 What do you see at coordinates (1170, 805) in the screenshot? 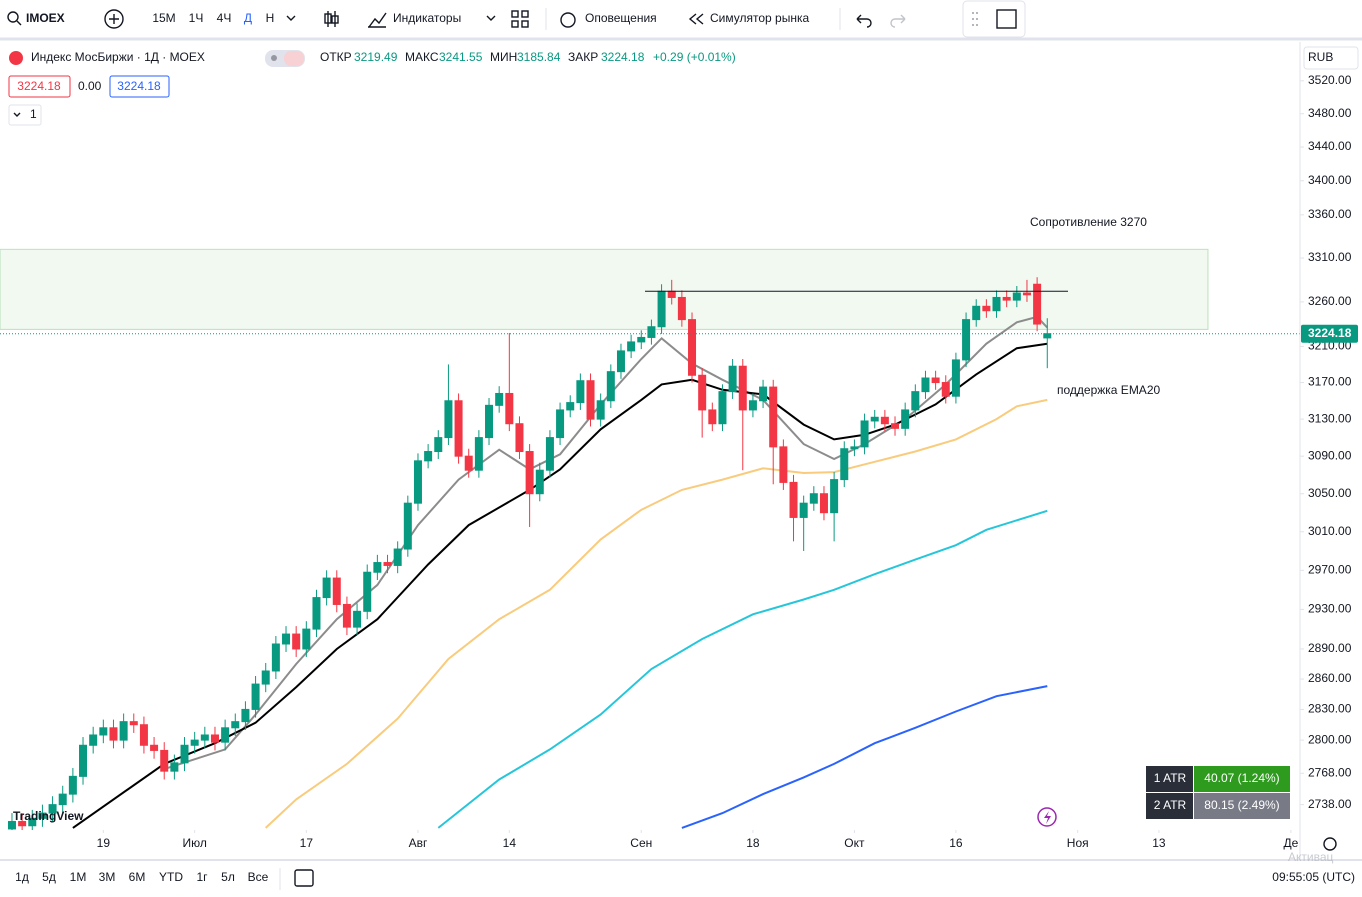
I see `atr-label: 2 ATR` at bounding box center [1170, 805].